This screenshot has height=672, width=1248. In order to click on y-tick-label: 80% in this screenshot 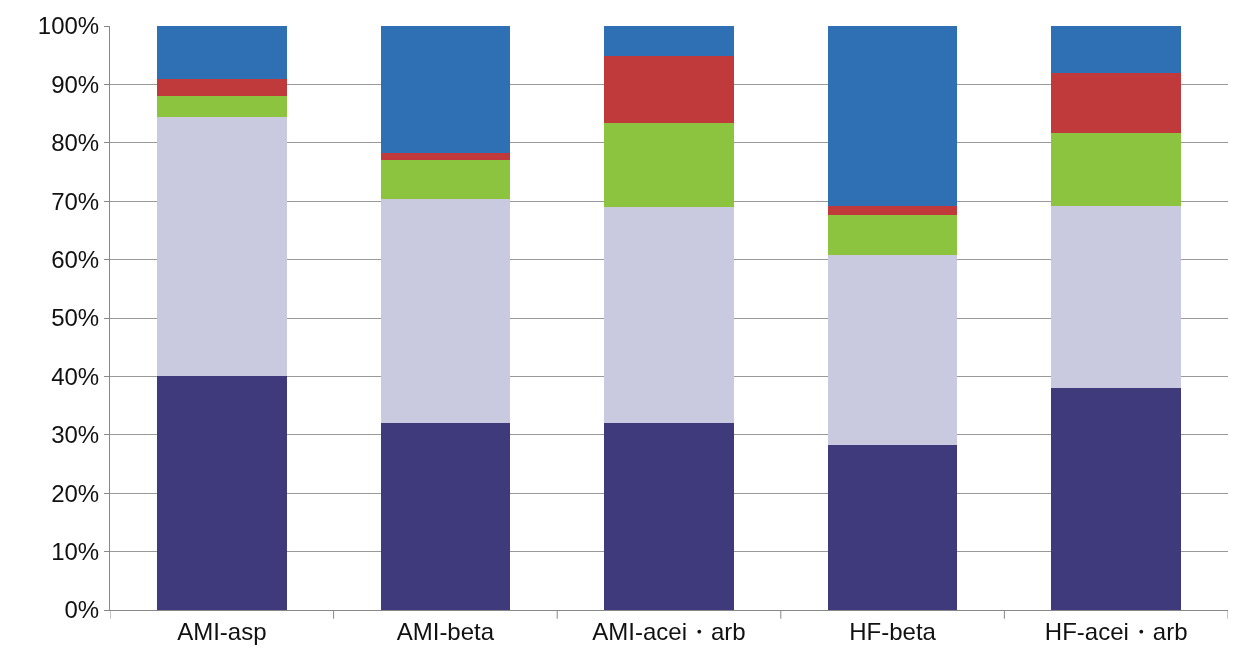, I will do `click(75, 143)`.